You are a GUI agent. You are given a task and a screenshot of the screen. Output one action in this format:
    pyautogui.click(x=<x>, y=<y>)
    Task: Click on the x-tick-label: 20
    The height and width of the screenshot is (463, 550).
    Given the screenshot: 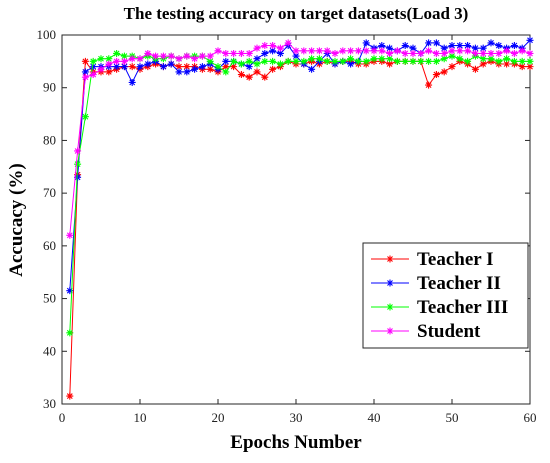 What is the action you would take?
    pyautogui.click(x=218, y=417)
    